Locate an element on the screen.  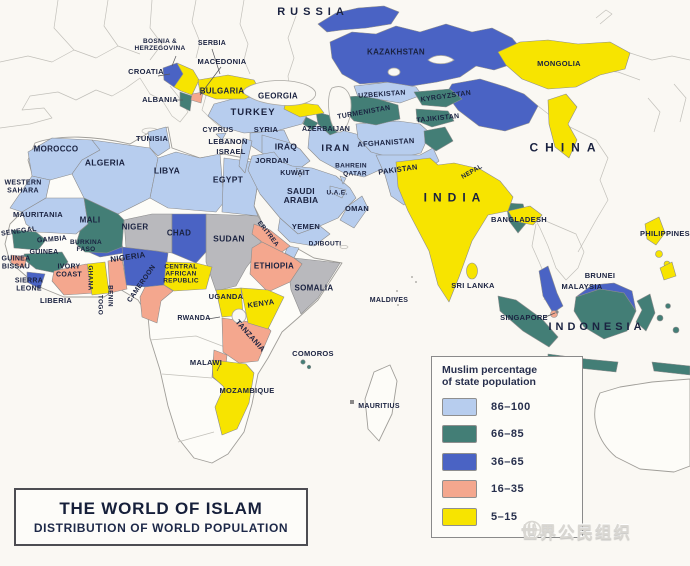
country-label-cameroon: CAMEROON is located at coordinates (142, 283).